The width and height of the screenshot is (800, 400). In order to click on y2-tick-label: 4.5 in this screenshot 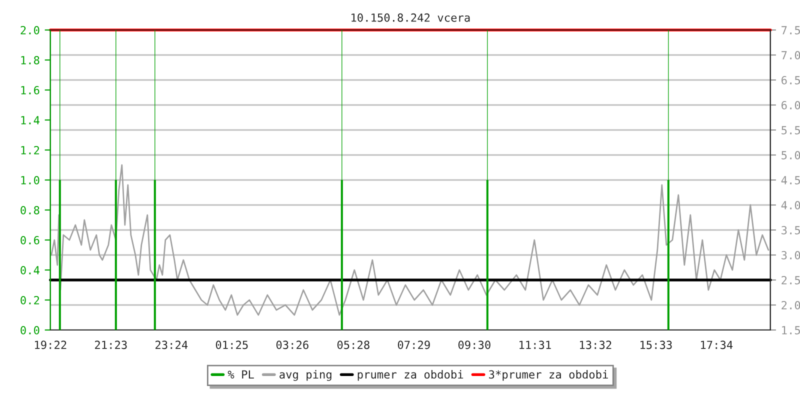, I will do `click(790, 180)`.